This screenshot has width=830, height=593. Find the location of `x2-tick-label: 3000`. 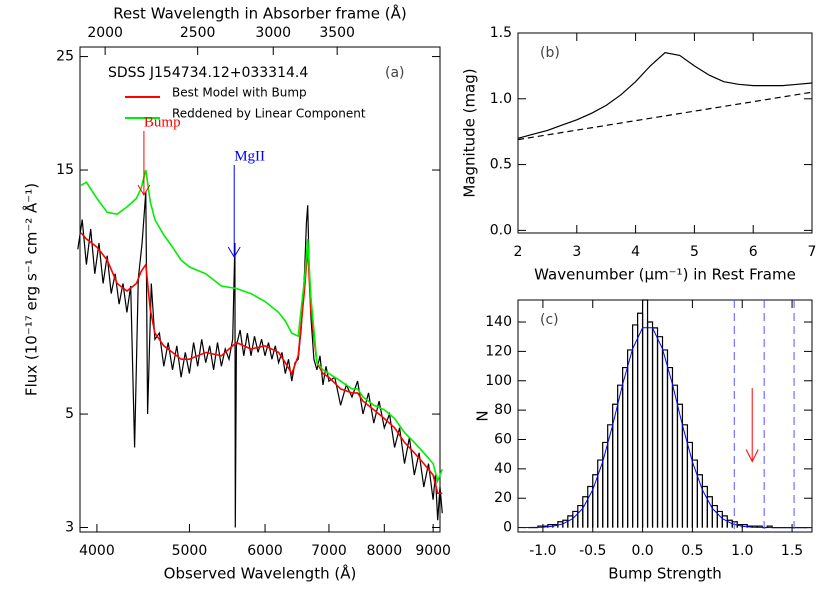

x2-tick-label: 3000 is located at coordinates (273, 33).